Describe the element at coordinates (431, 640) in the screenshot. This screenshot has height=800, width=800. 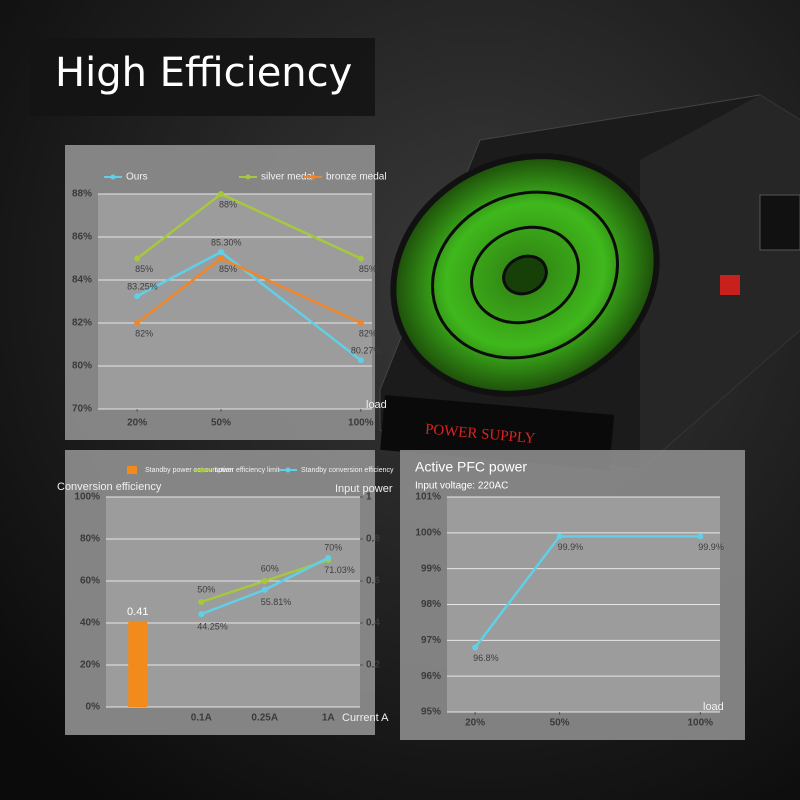
I see `y-tick-label: 97%` at that location.